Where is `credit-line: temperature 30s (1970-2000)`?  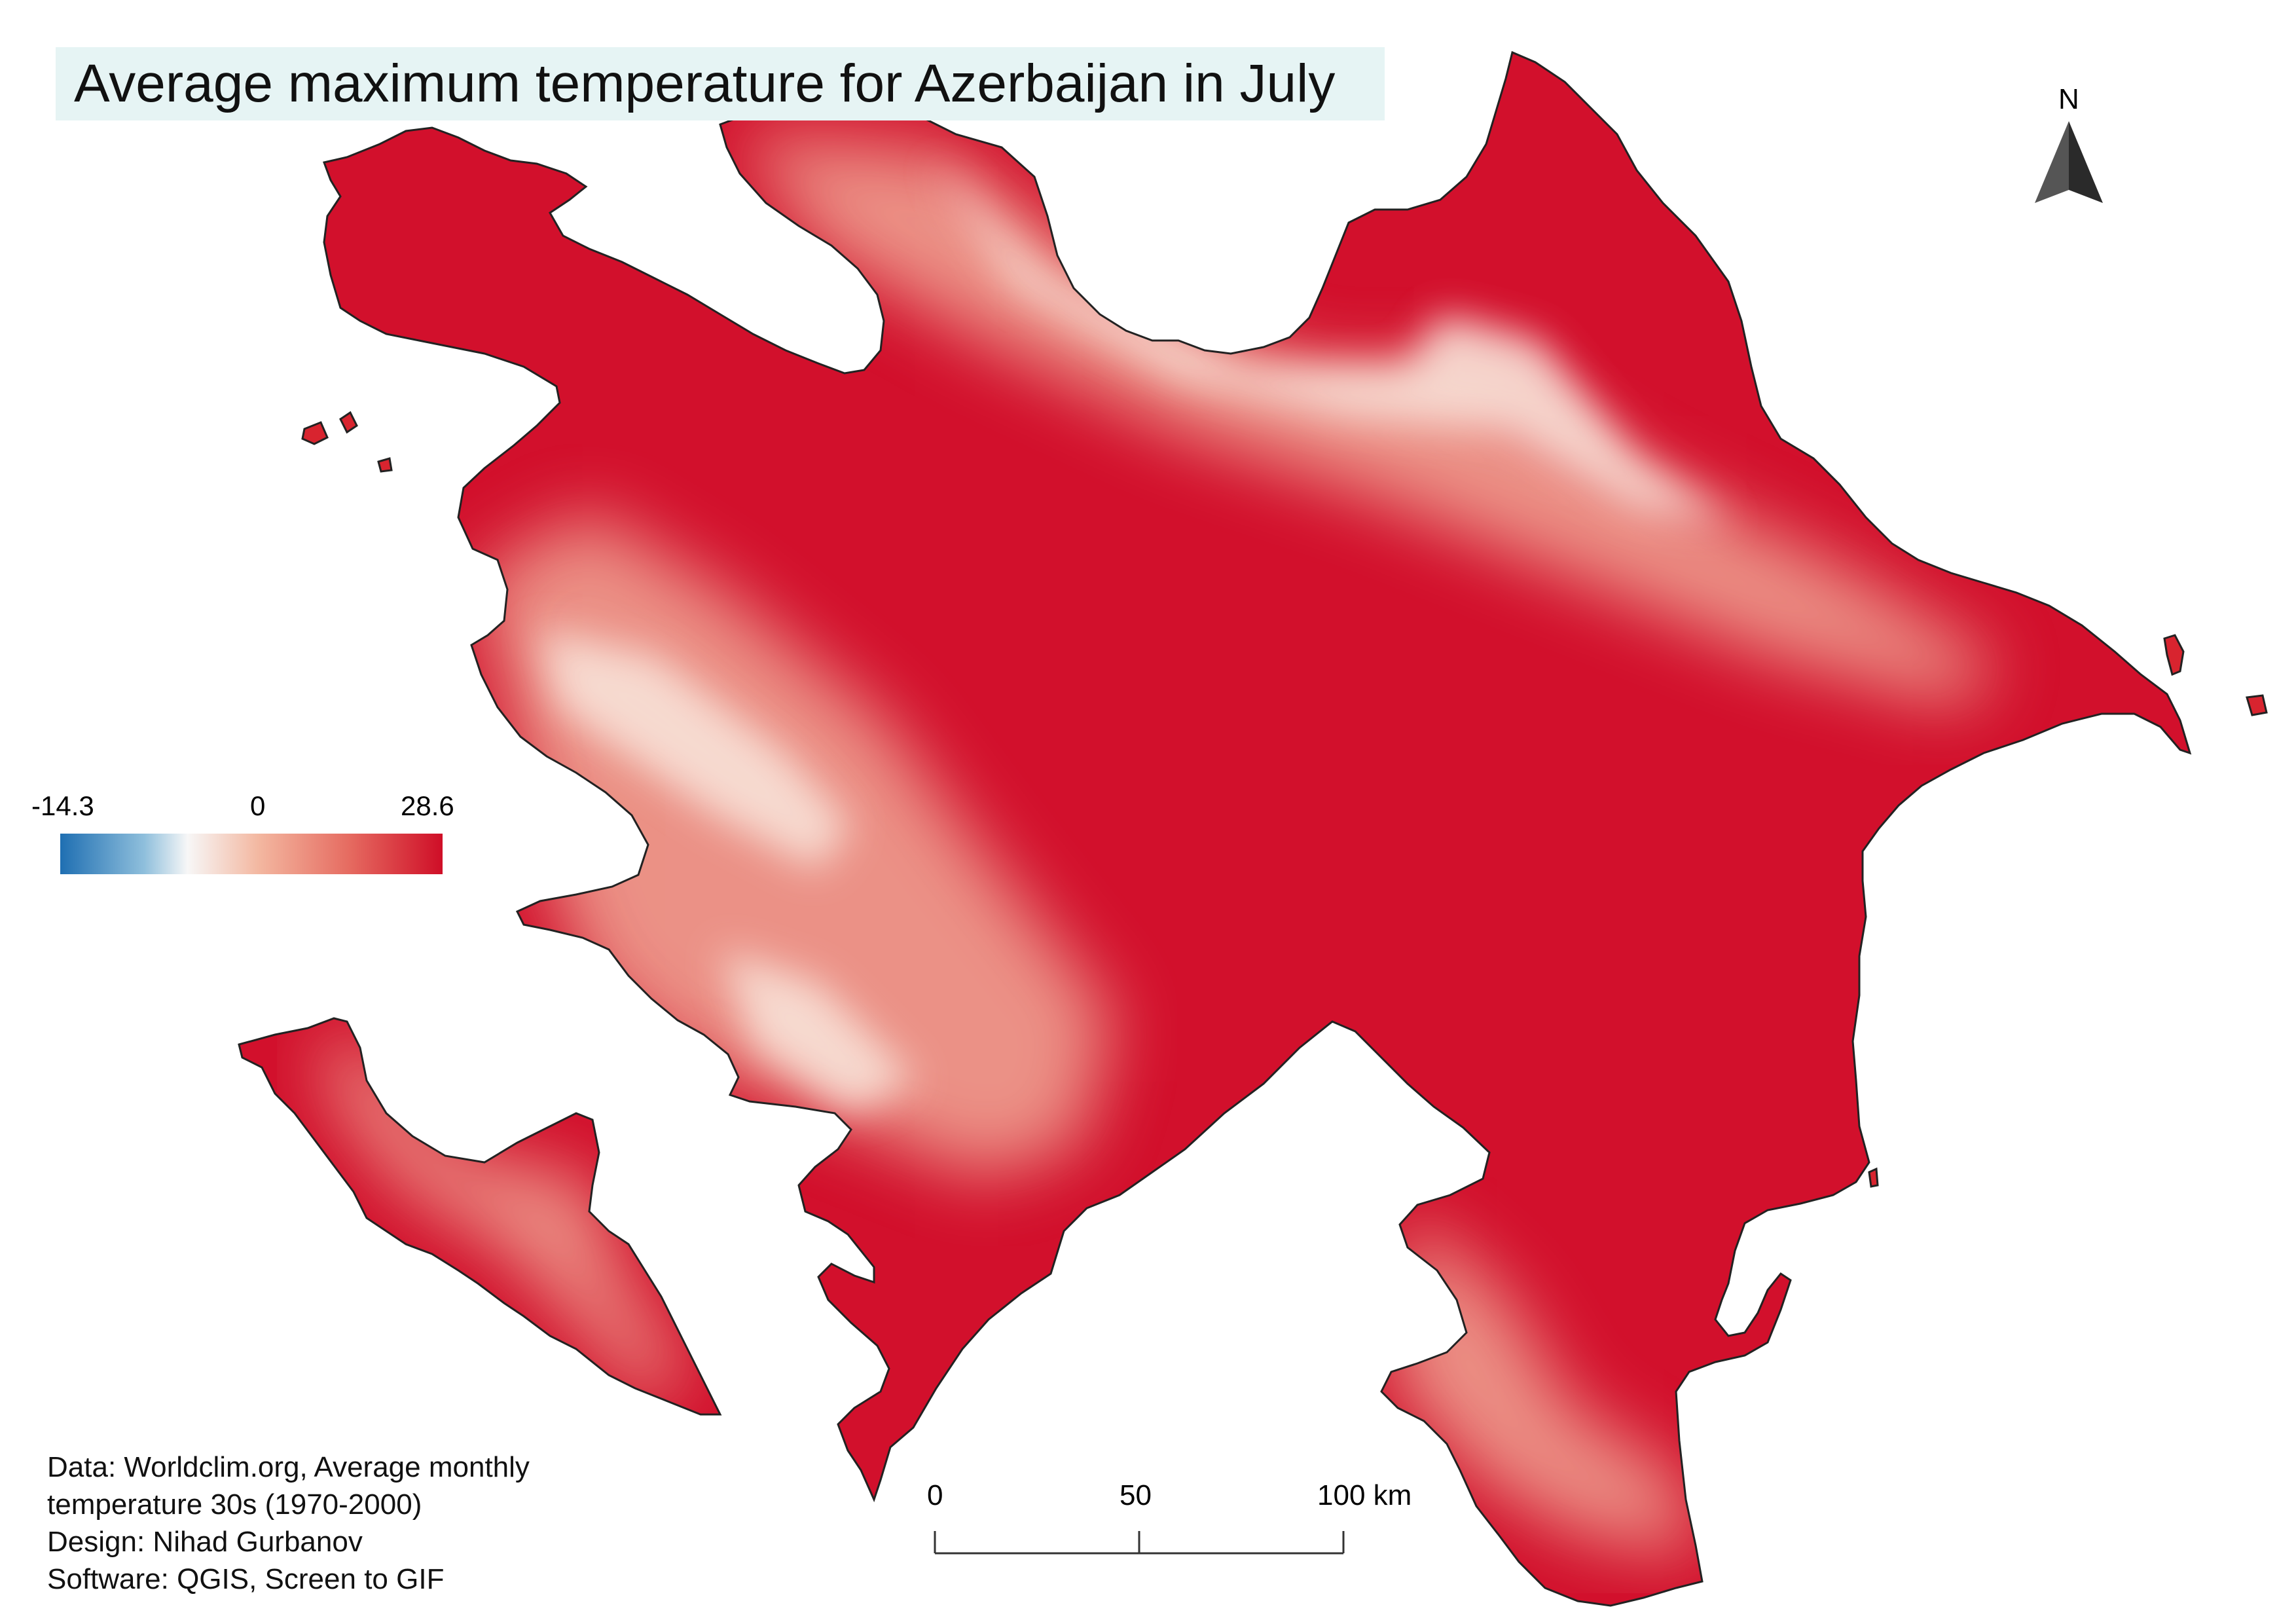
credit-line: temperature 30s (1970-2000) is located at coordinates (234, 1504).